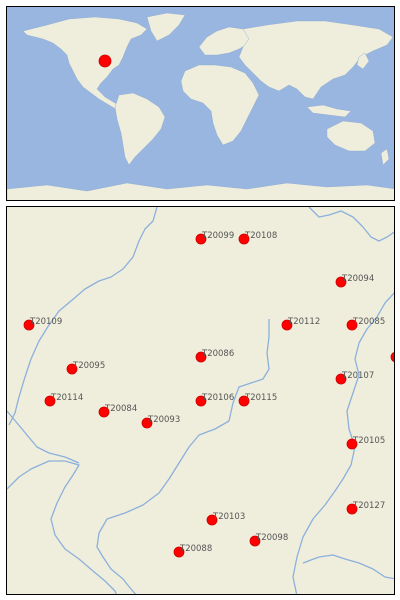  What do you see at coordinates (62, 527) in the screenshot?
I see `river-southwest` at bounding box center [62, 527].